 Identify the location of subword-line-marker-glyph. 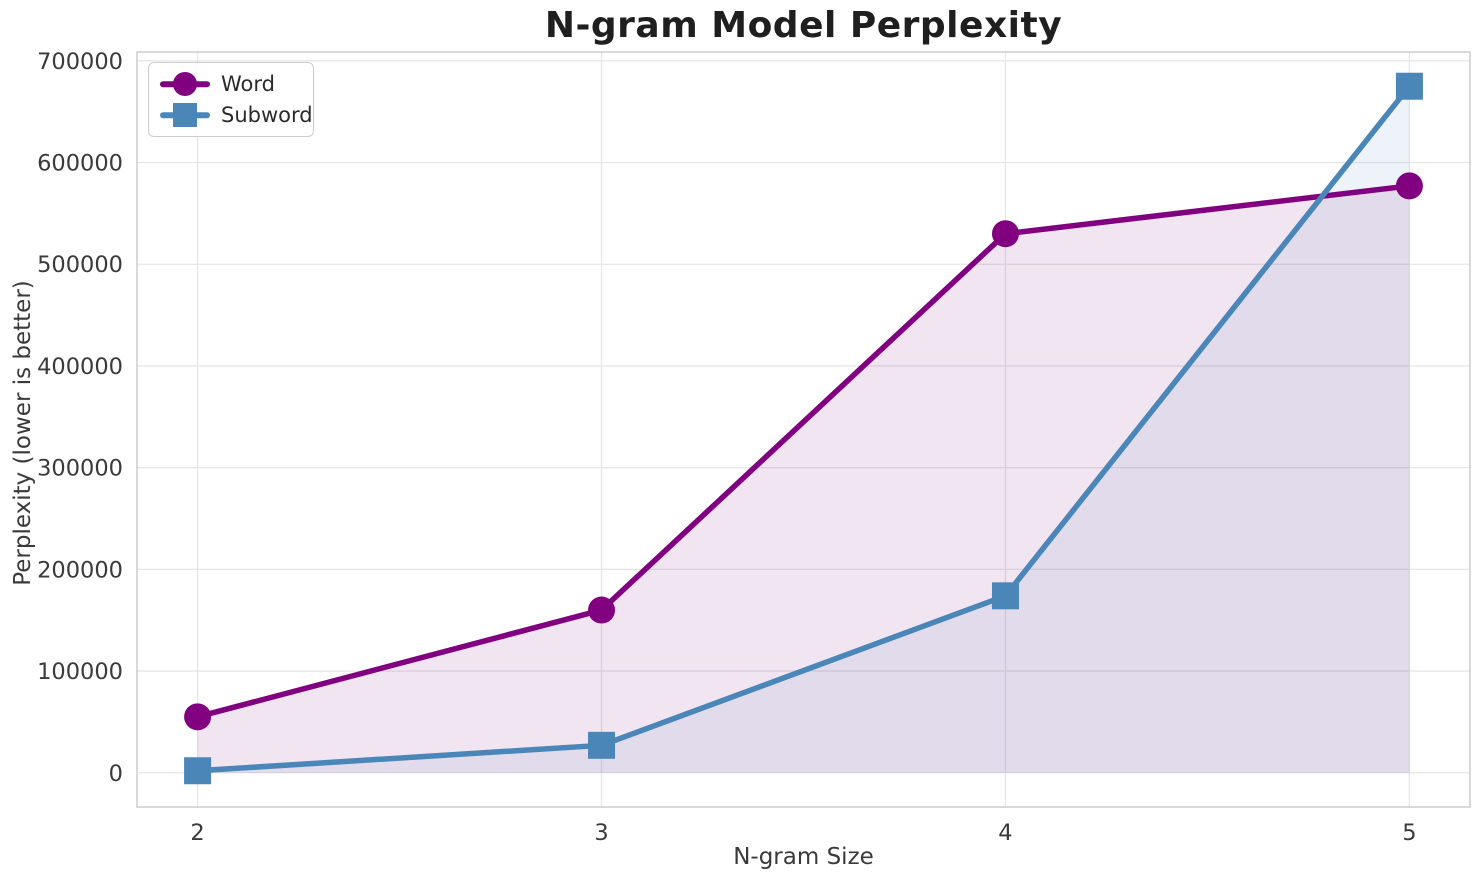
(185, 115).